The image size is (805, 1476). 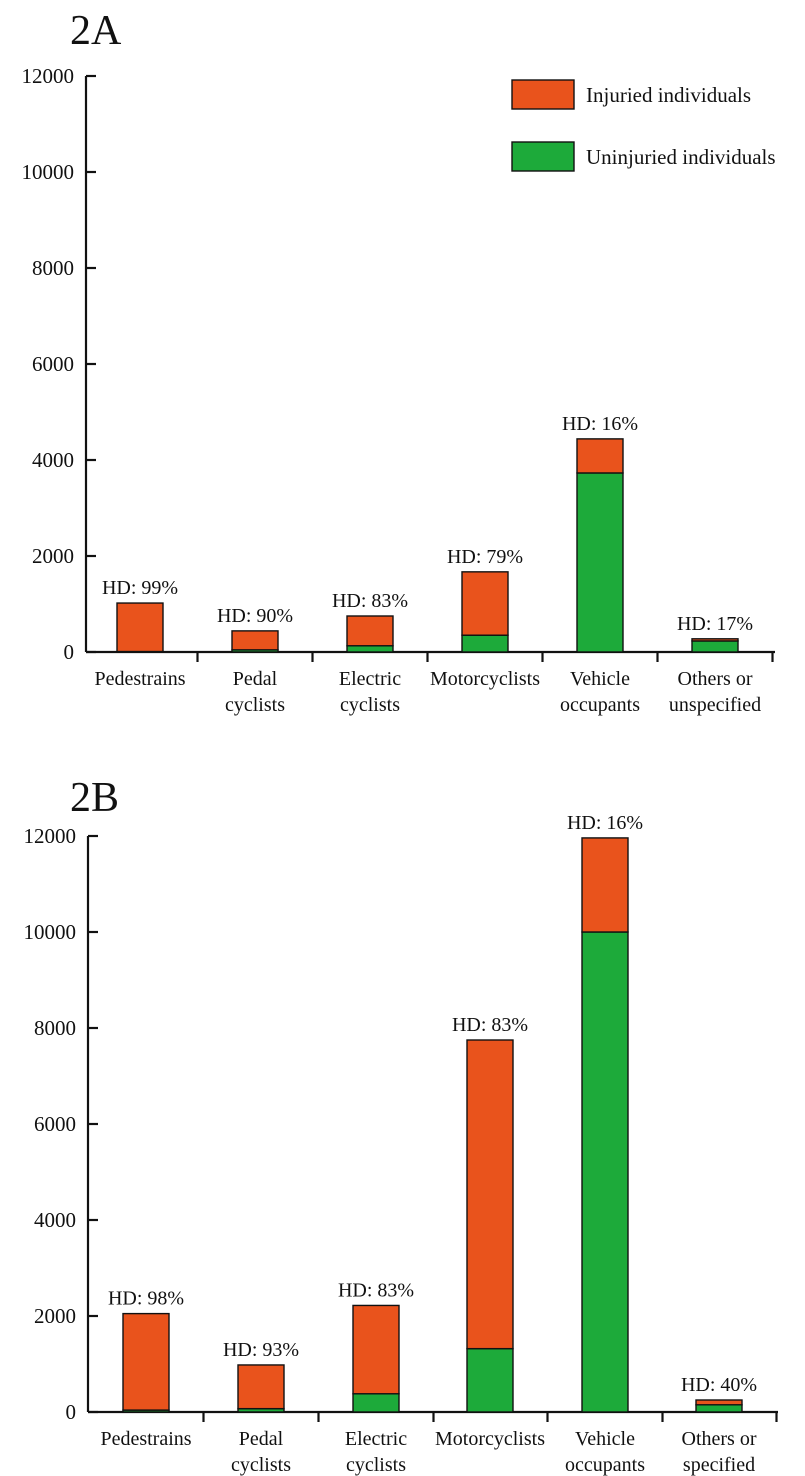 I want to click on x-category-label: specified, so click(x=719, y=1465).